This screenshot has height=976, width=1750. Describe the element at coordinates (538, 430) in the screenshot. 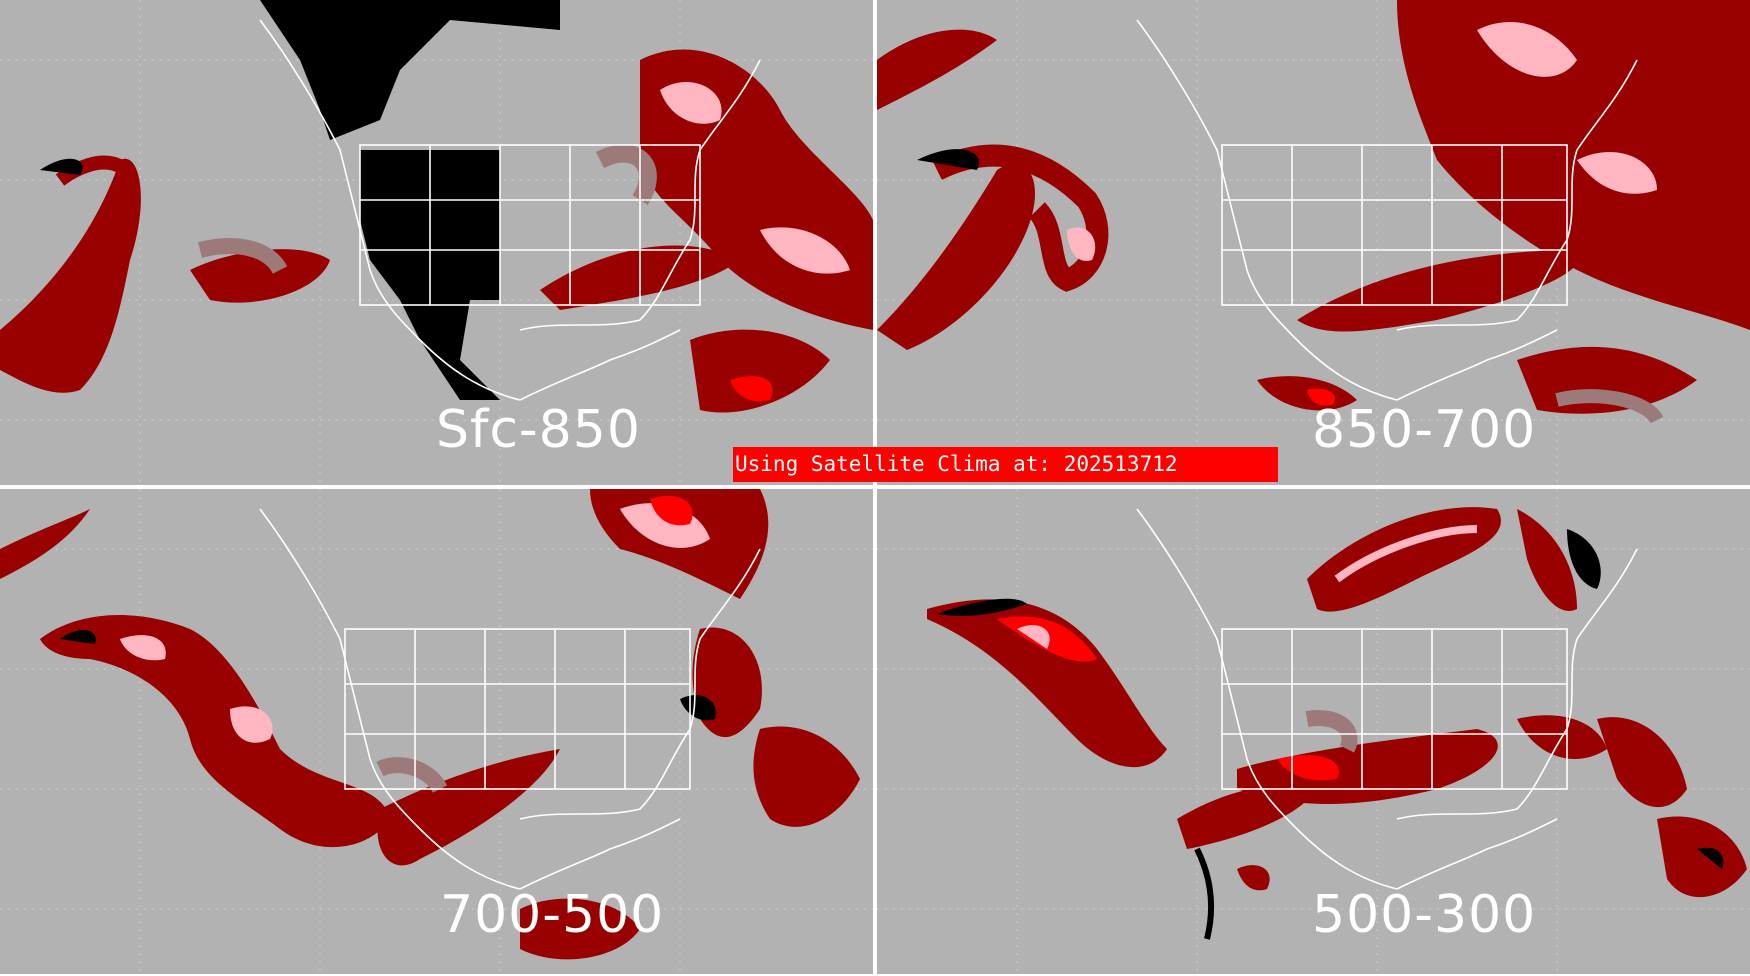

I see `panel-label: Sfc-850` at that location.